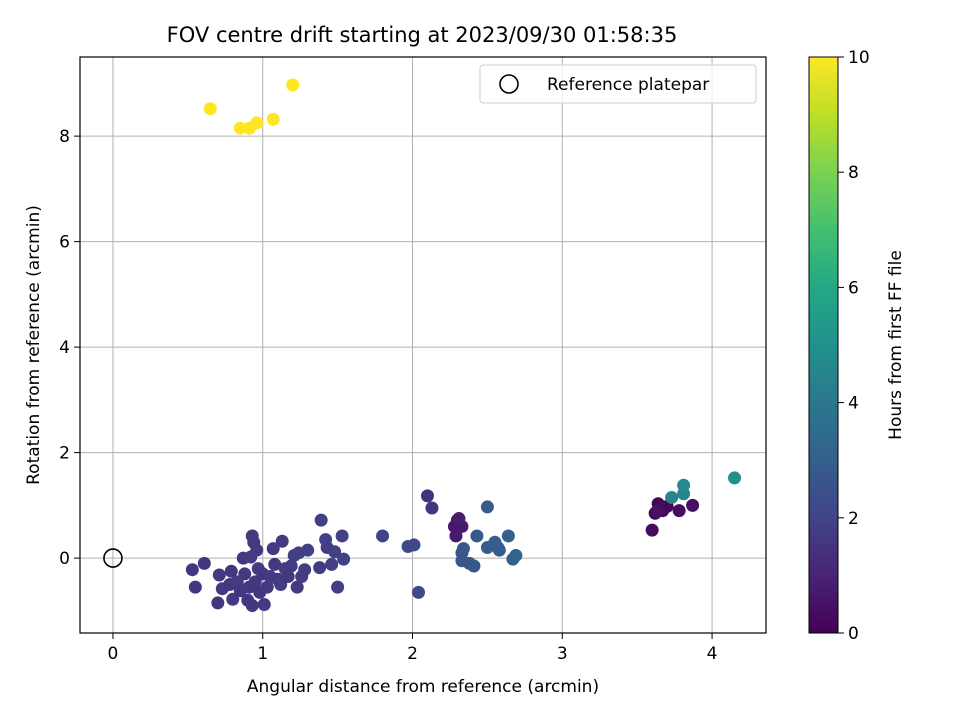 This screenshot has height=720, width=960. What do you see at coordinates (854, 346) in the screenshot?
I see `colorbar-ticks: 0 2 4 6 8 10` at bounding box center [854, 346].